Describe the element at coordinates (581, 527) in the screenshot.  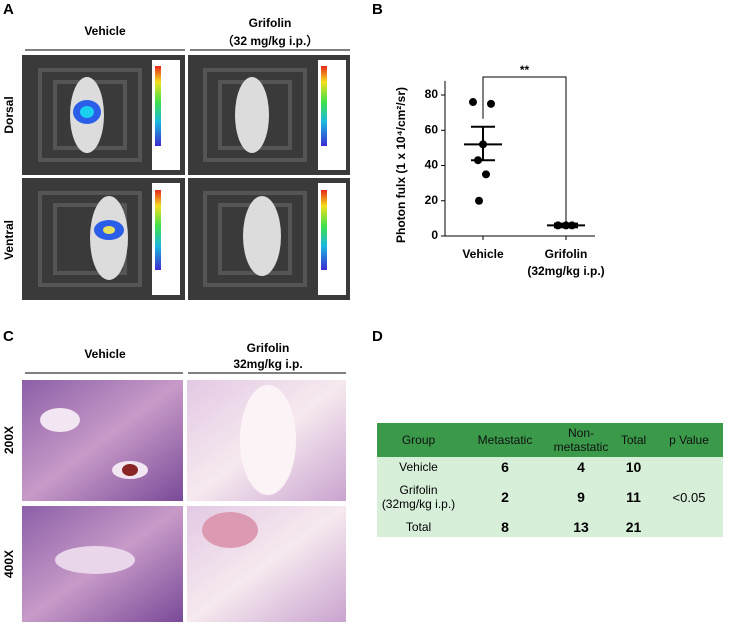
I see `count-cell: 13` at that location.